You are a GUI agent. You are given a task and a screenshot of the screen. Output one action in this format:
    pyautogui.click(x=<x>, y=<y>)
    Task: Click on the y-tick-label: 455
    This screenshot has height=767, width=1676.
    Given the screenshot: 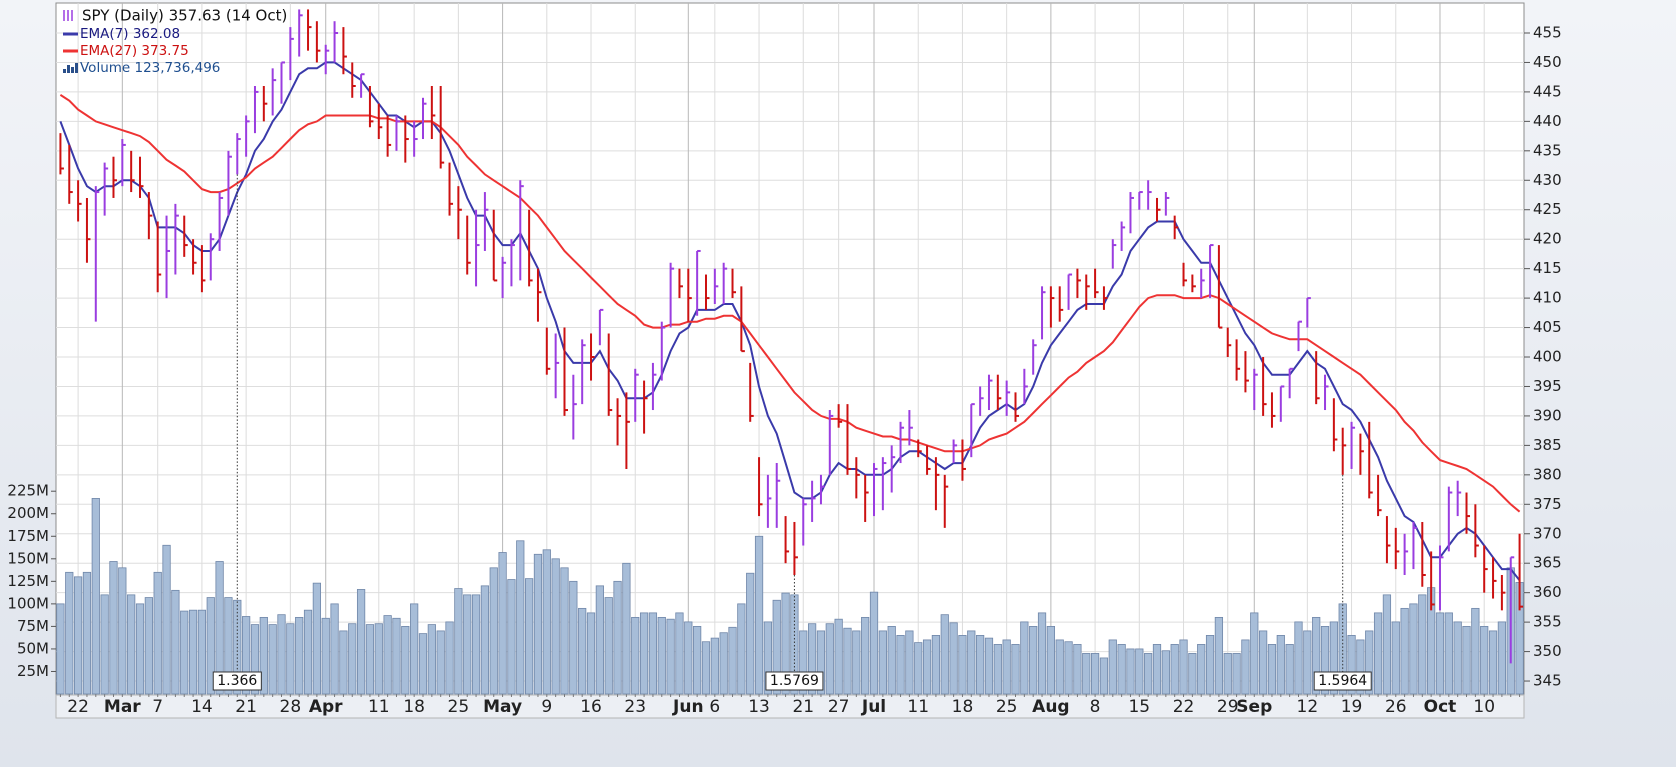 What is the action you would take?
    pyautogui.click(x=1547, y=32)
    